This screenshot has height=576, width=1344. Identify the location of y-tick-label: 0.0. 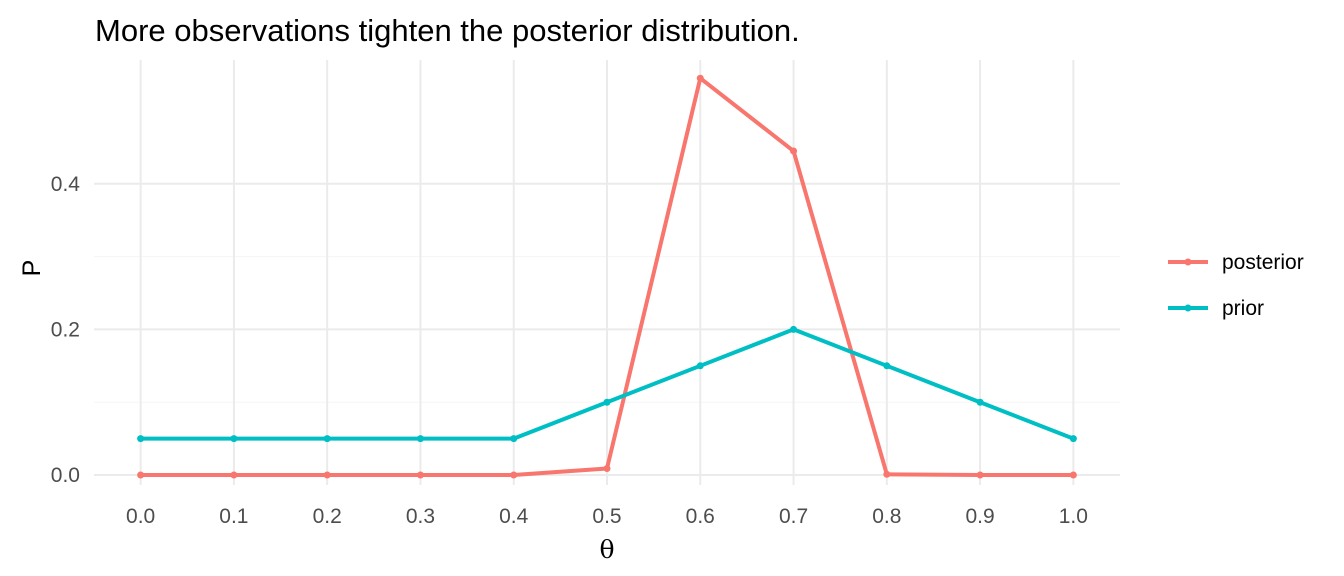
(65, 475).